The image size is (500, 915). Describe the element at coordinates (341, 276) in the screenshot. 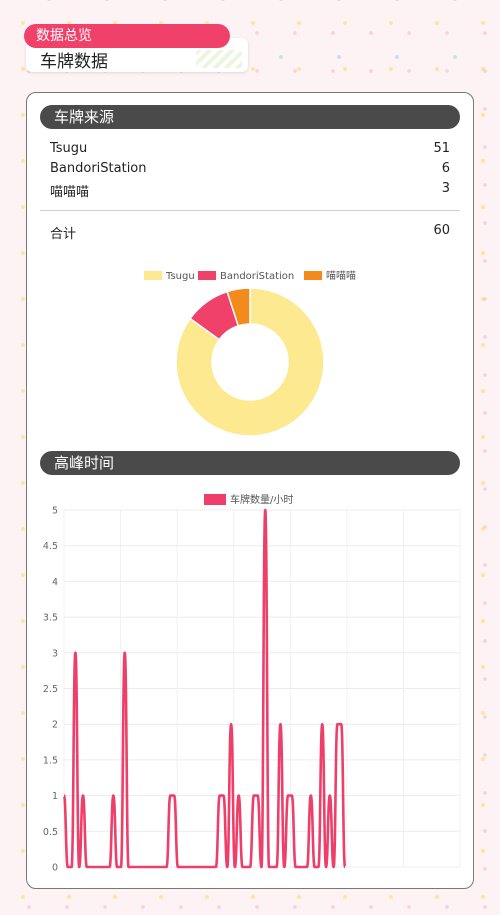

I see `legend-label: 喵喵喵` at that location.